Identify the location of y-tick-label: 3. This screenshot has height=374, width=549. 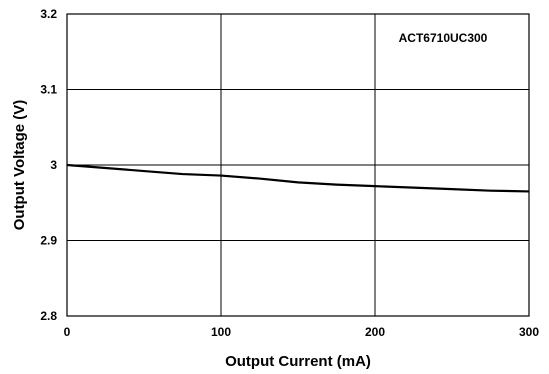
(53, 165).